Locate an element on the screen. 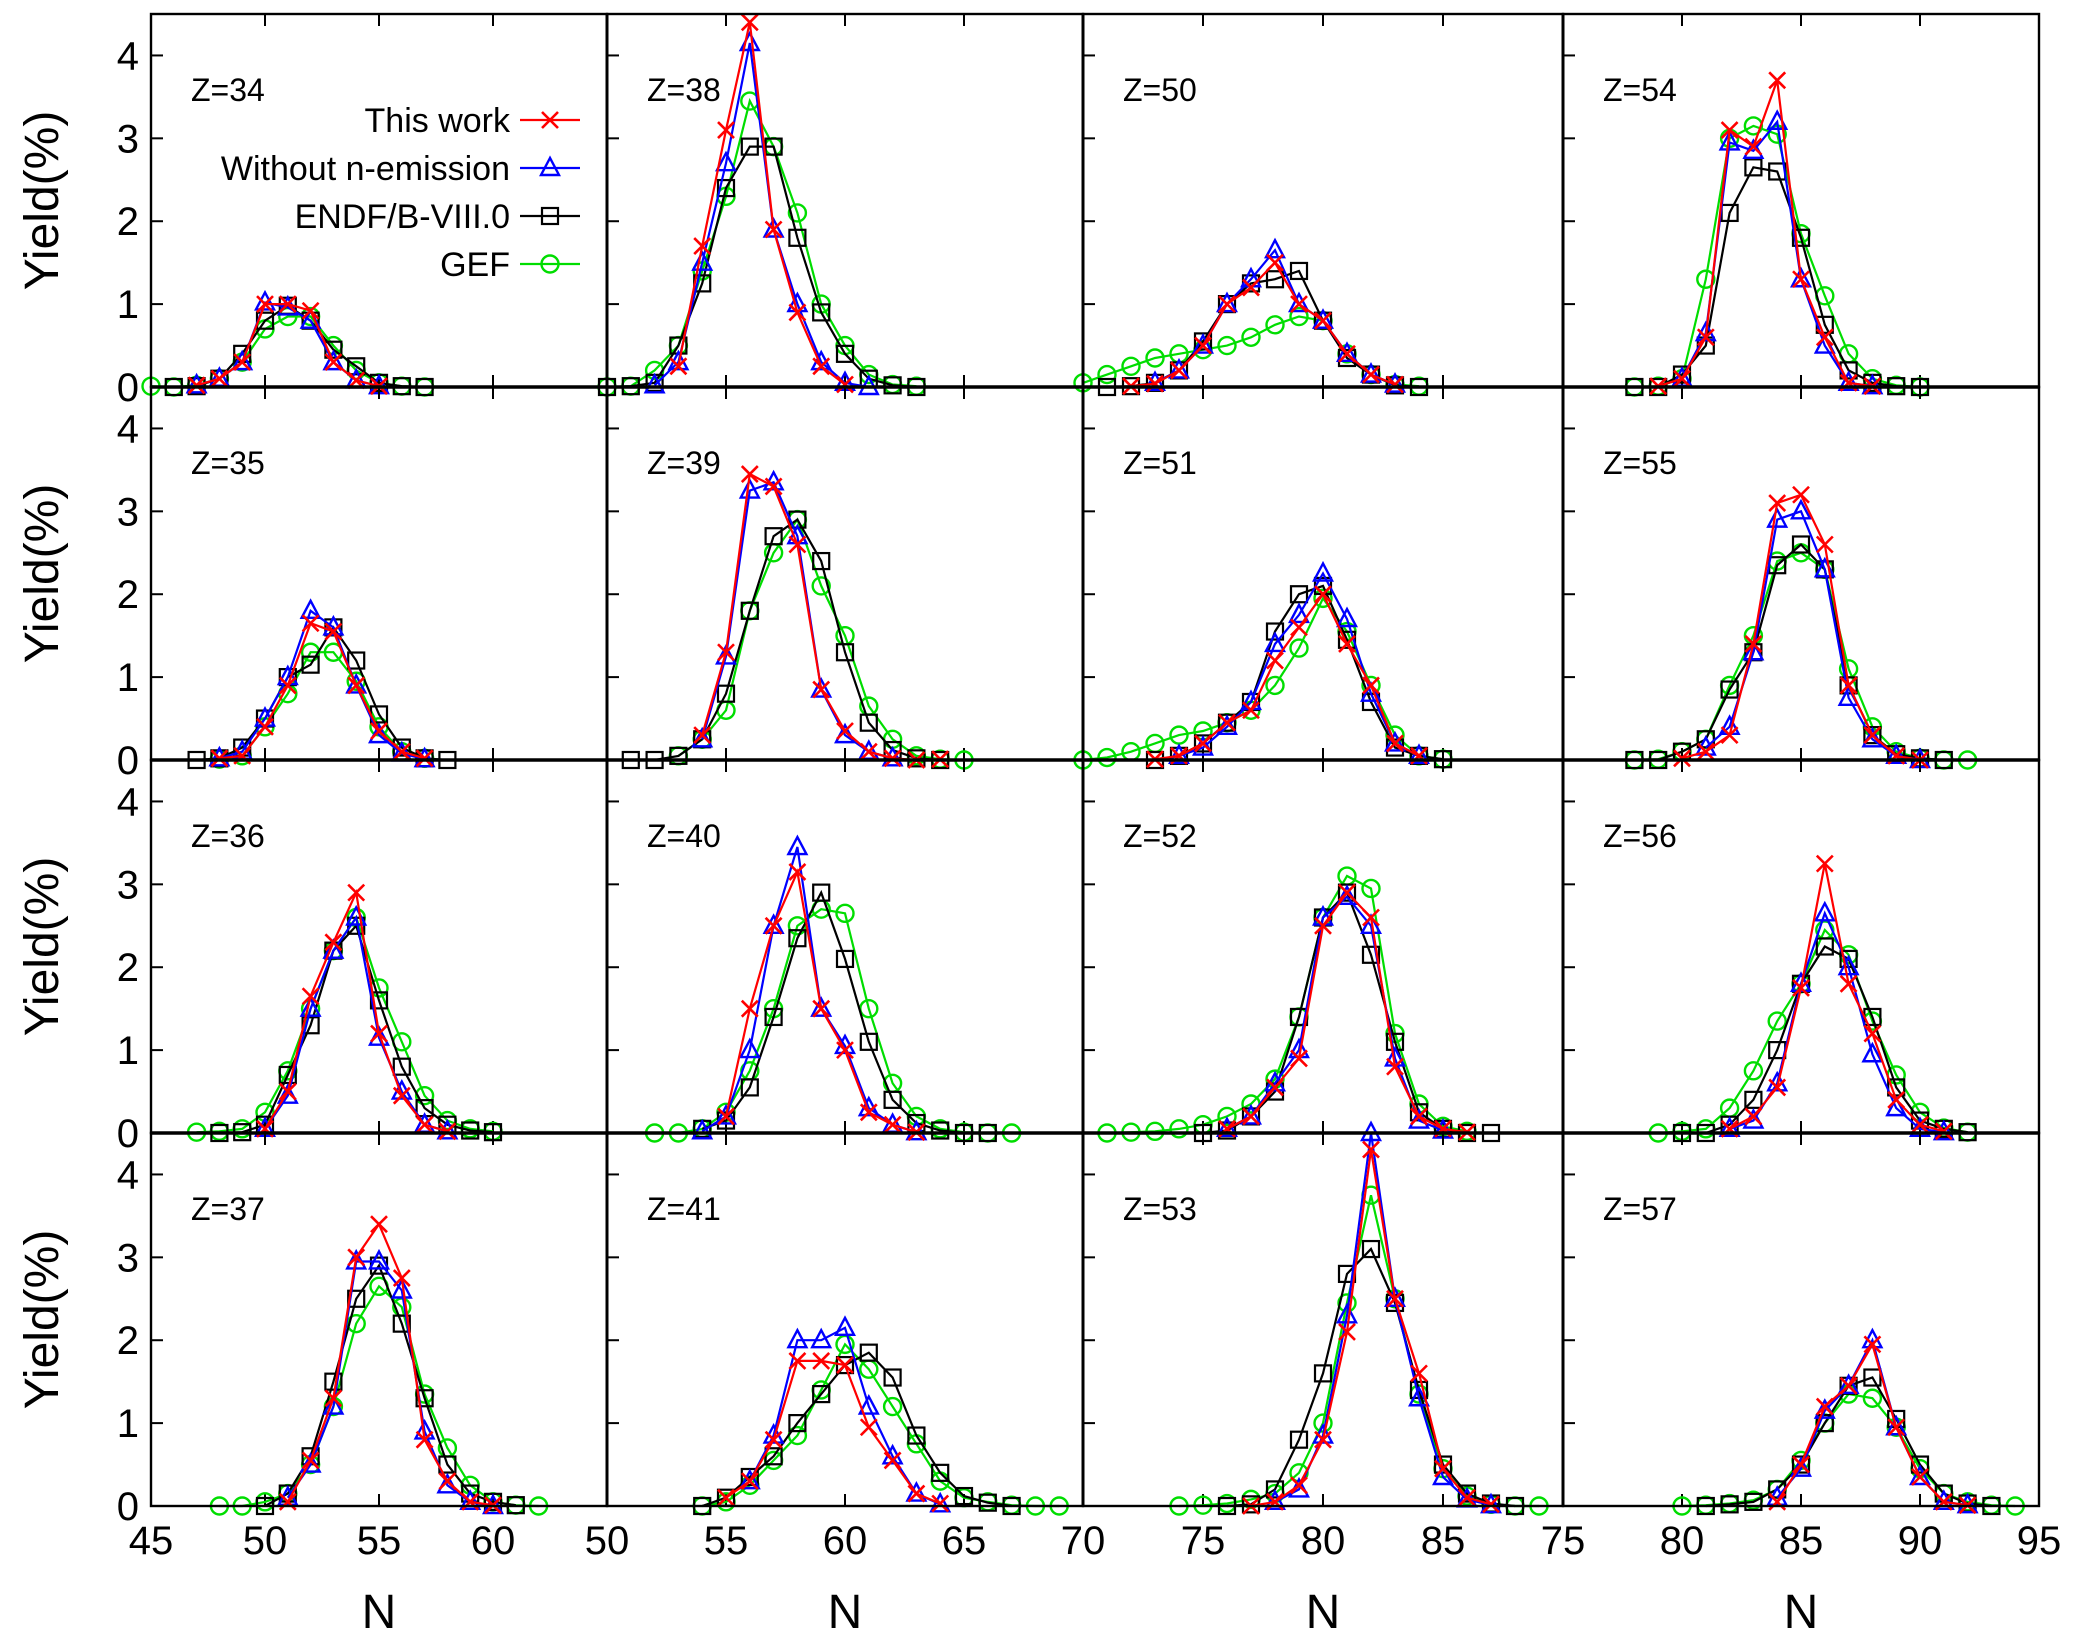 This screenshot has height=1644, width=2085. x-tick-label: 55 is located at coordinates (379, 1541).